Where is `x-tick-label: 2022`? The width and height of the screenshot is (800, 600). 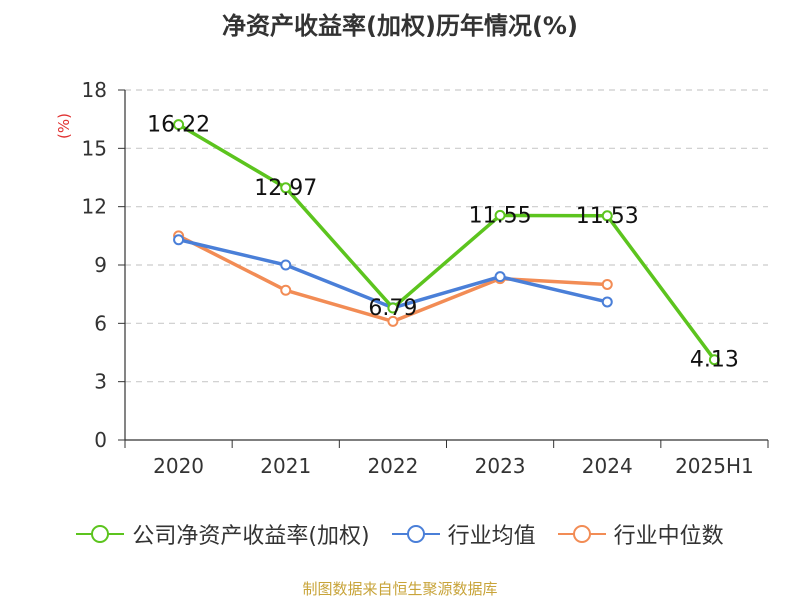
x-tick-label: 2022 is located at coordinates (392, 466).